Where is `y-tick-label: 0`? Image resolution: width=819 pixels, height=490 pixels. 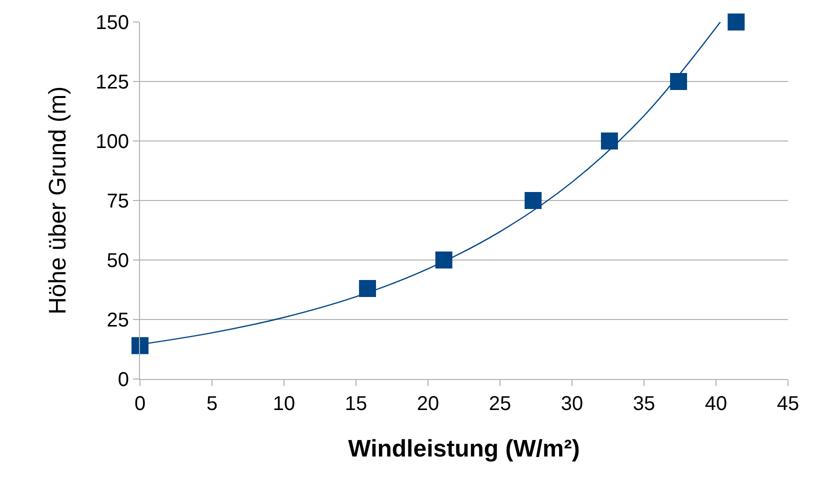 y-tick-label: 0 is located at coordinates (123, 380).